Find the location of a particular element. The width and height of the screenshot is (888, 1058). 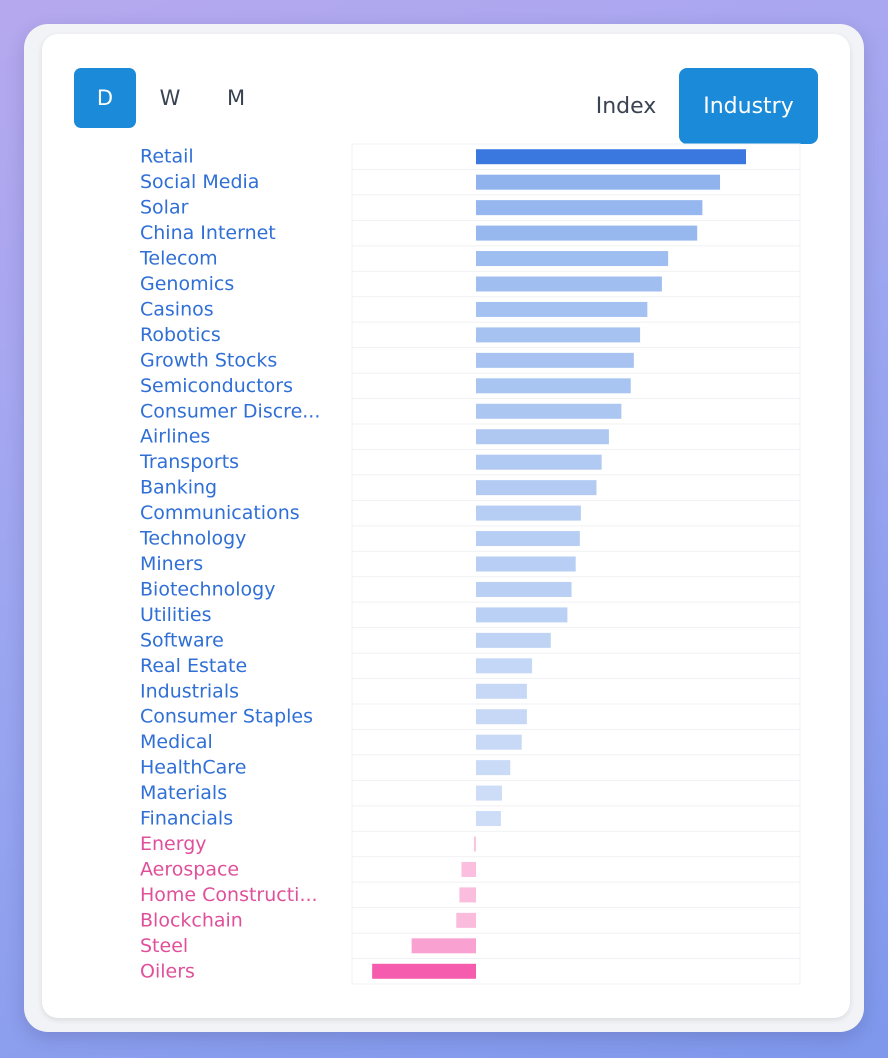

bar-biotechnology is located at coordinates (524, 589).